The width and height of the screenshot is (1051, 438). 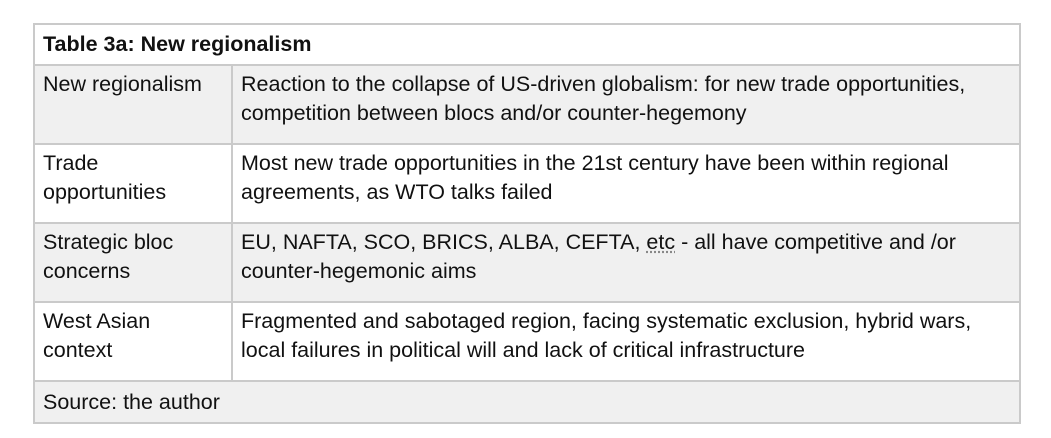 What do you see at coordinates (133, 262) in the screenshot?
I see `row-label: Strategic bloc concerns` at bounding box center [133, 262].